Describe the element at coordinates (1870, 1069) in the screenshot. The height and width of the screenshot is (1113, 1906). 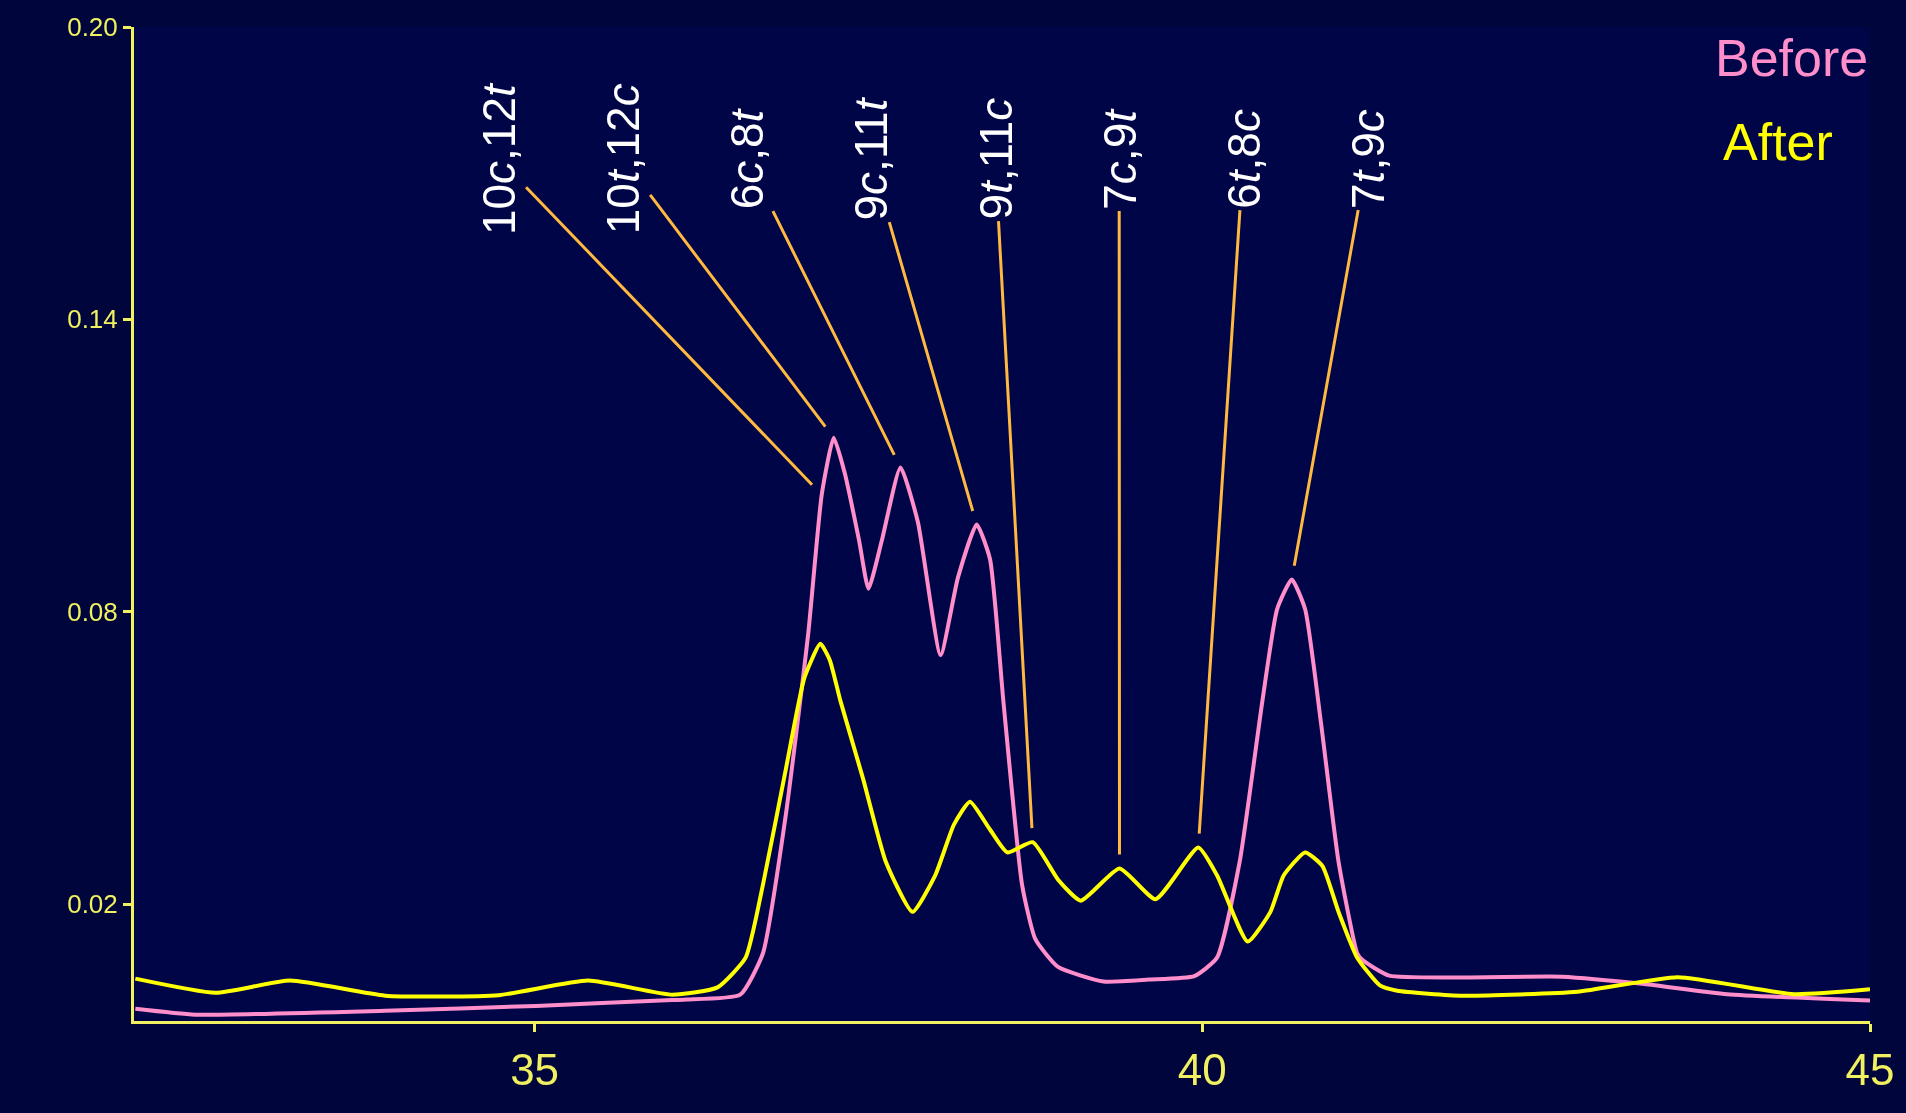
I see `x-tick-label: 45` at that location.